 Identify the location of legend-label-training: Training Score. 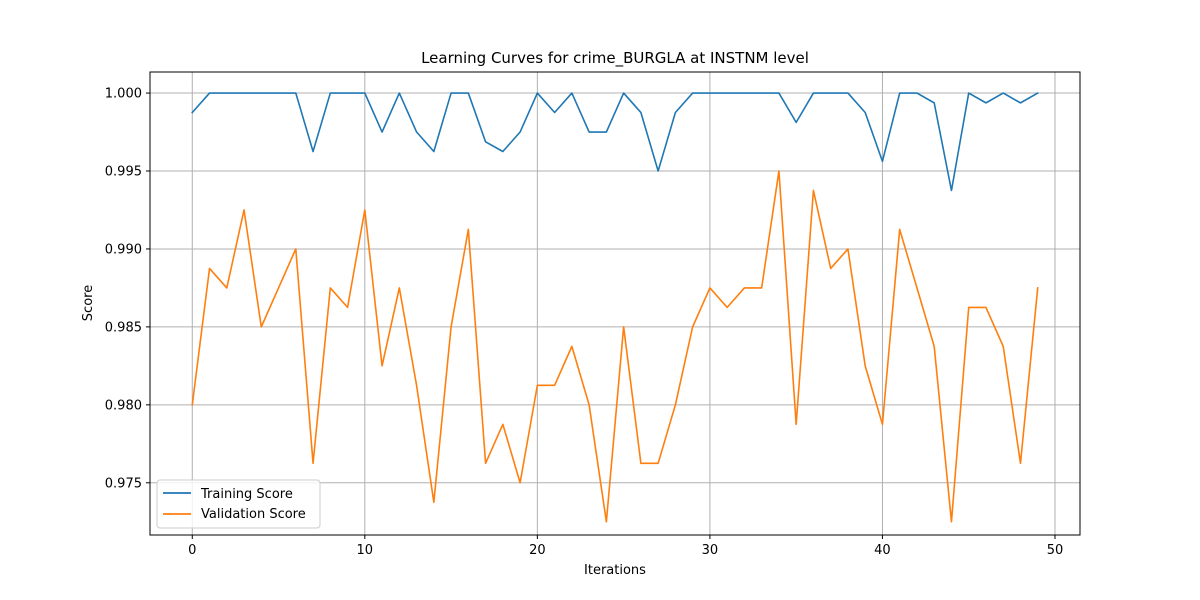
(246, 494).